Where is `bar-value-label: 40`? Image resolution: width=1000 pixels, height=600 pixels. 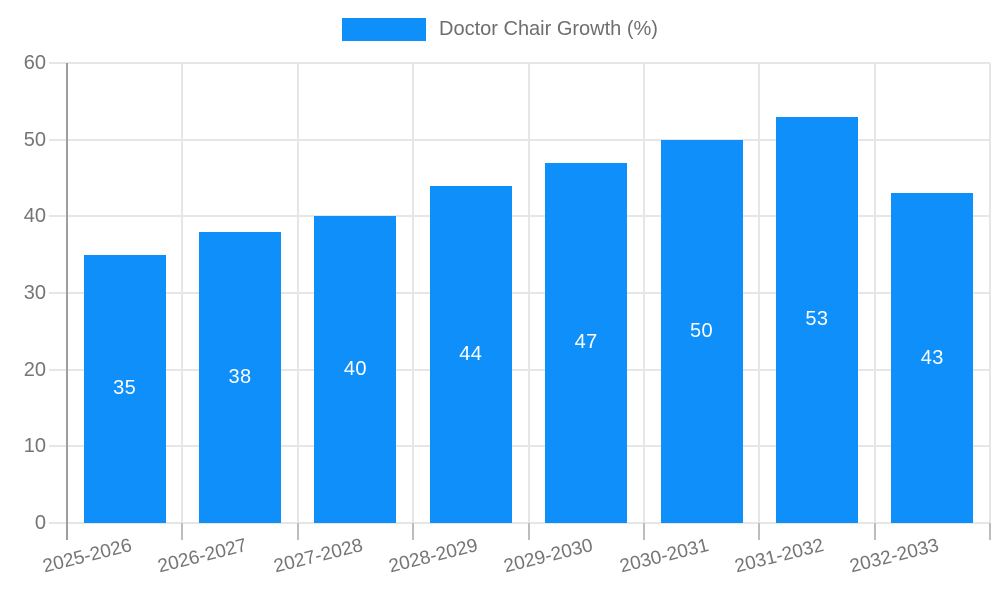 bar-value-label: 40 is located at coordinates (355, 369).